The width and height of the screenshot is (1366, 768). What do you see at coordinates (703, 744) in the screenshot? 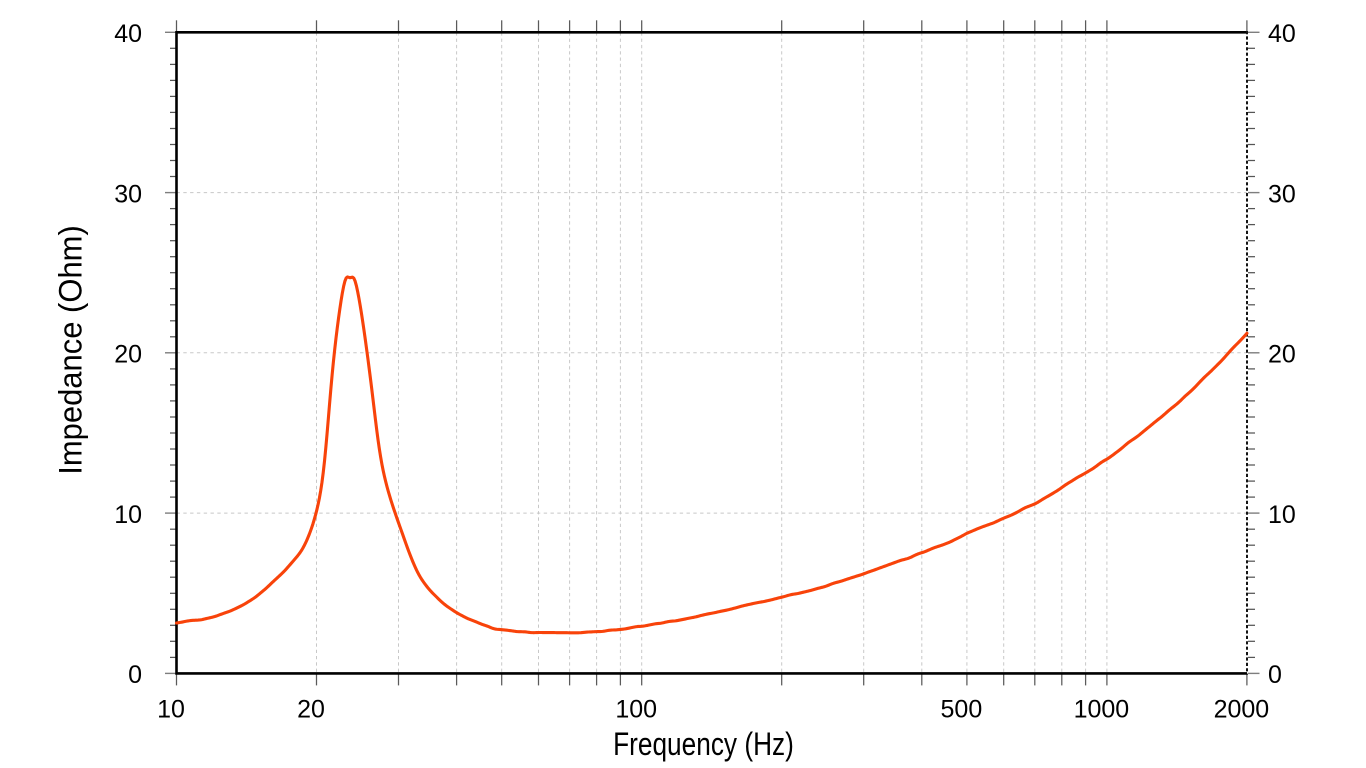
I see `svg-text: Frequency (Hz)` at bounding box center [703, 744].